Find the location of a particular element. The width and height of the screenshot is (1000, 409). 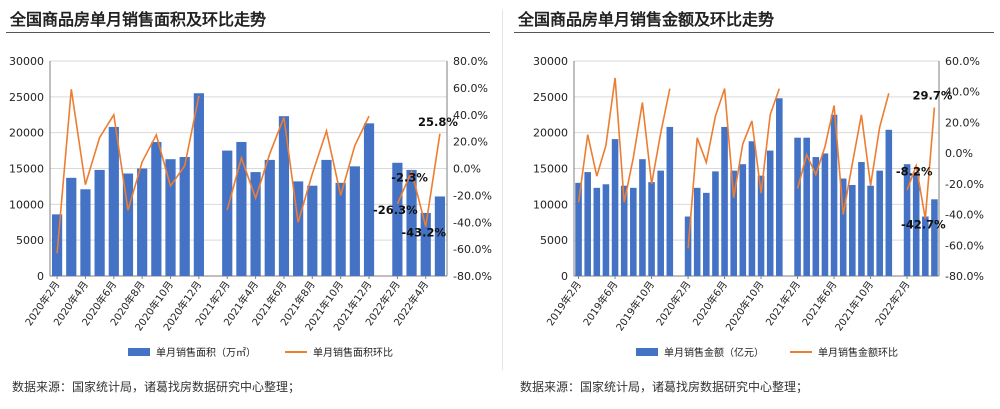

y-tick-label-right: 20.0% is located at coordinates (470, 142).